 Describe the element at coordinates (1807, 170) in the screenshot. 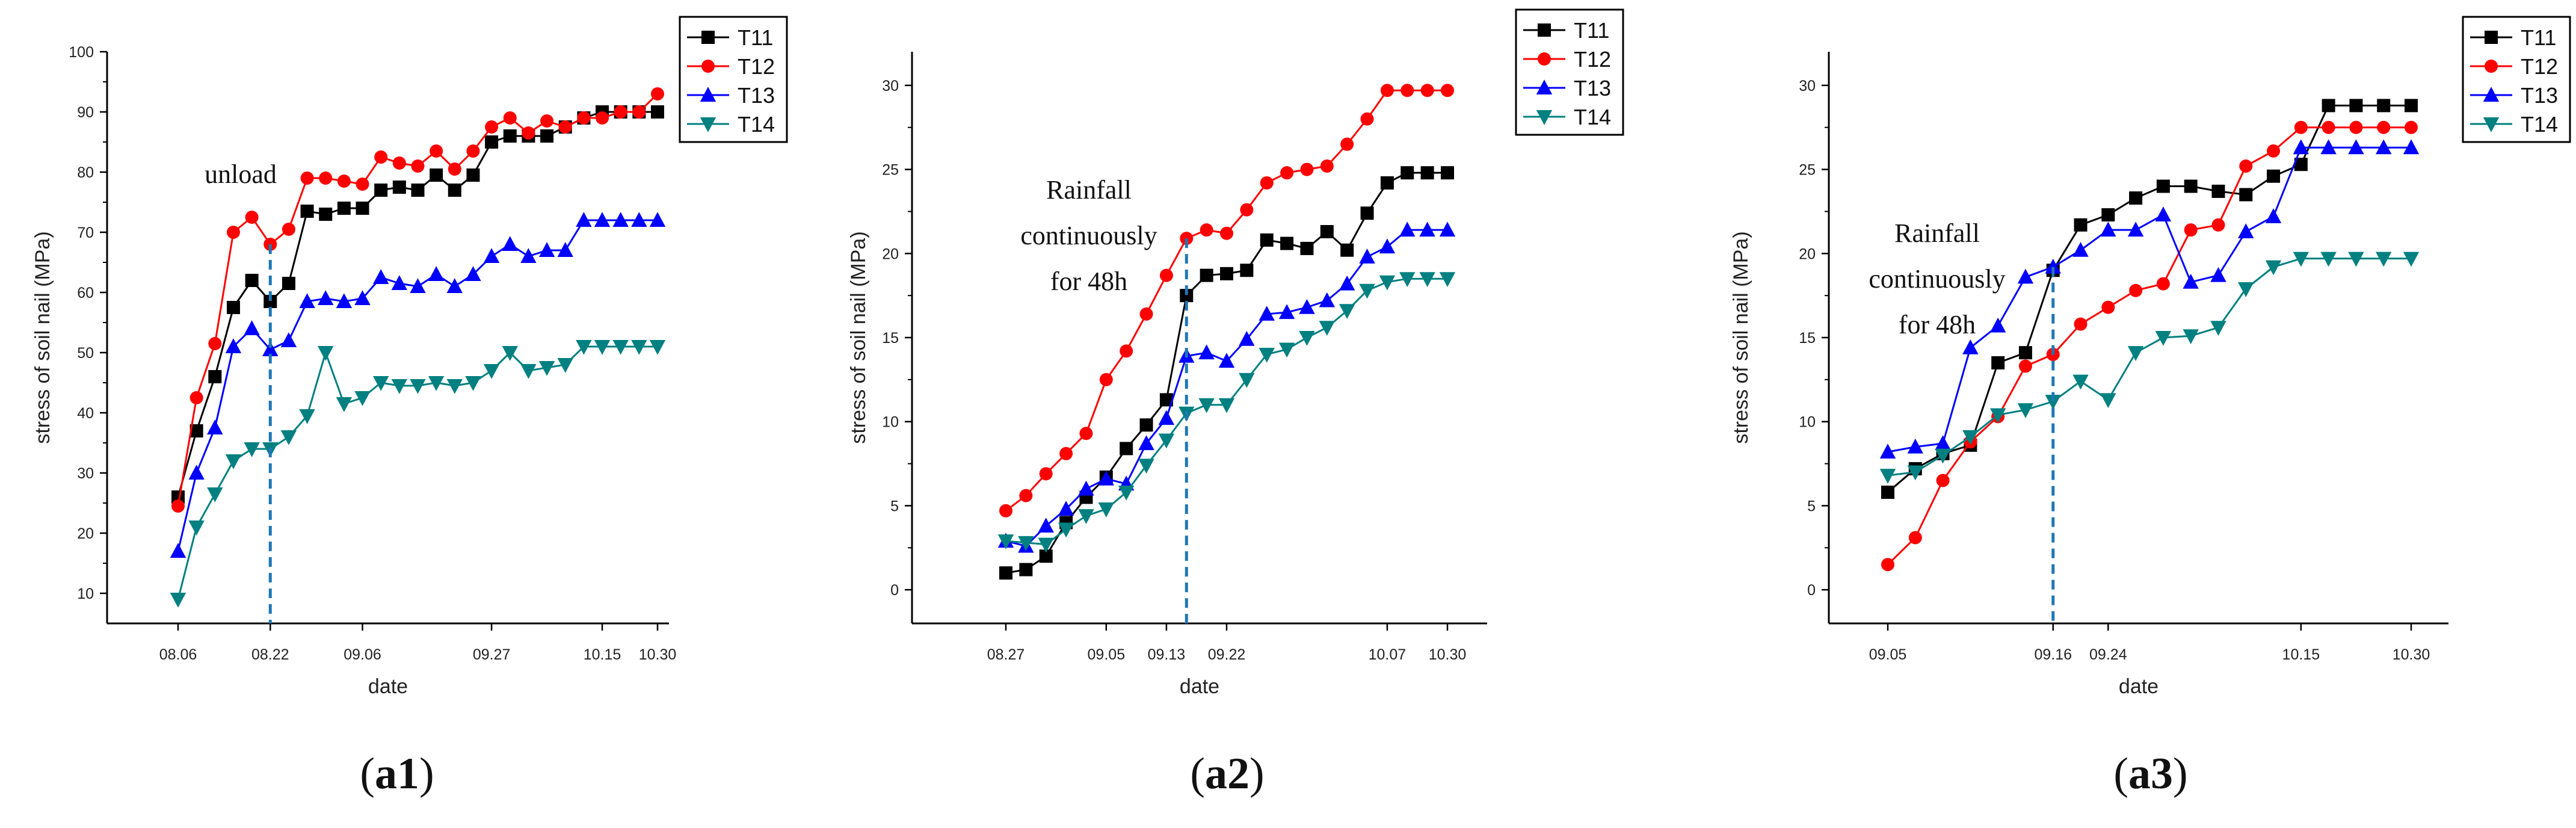

I see `y-tick-label: 25` at that location.